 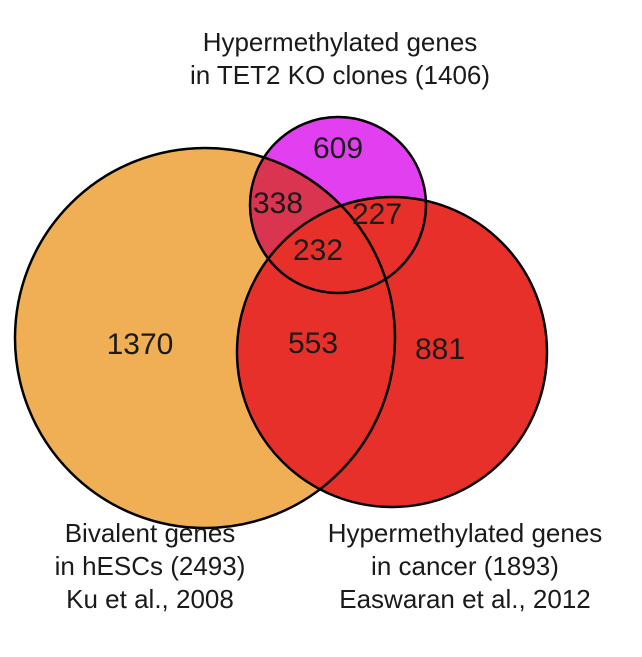 What do you see at coordinates (140, 344) in the screenshot?
I see `region-count: 1370` at bounding box center [140, 344].